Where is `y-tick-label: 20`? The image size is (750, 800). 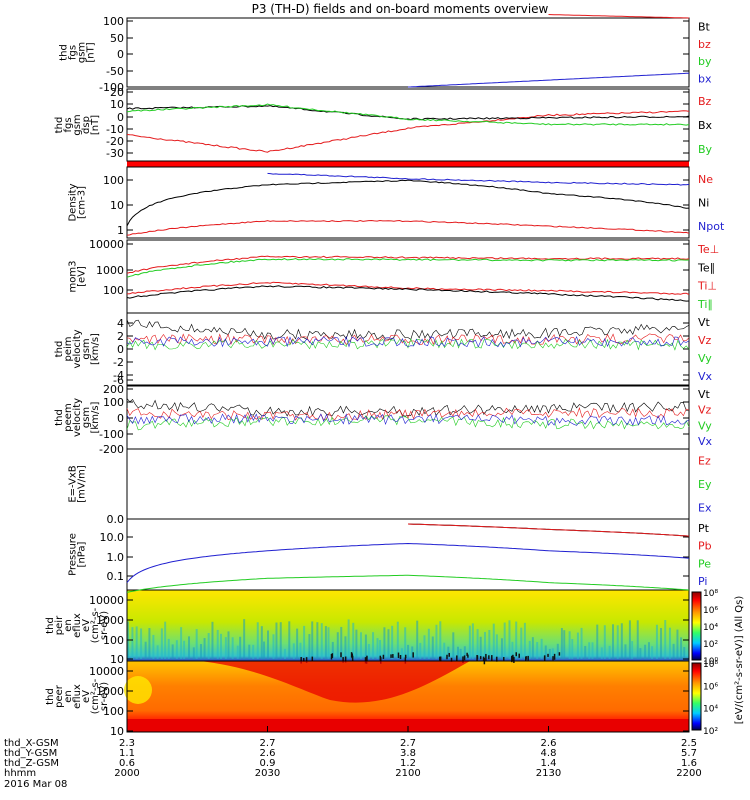
y-tick-label: 20 is located at coordinates (117, 92).